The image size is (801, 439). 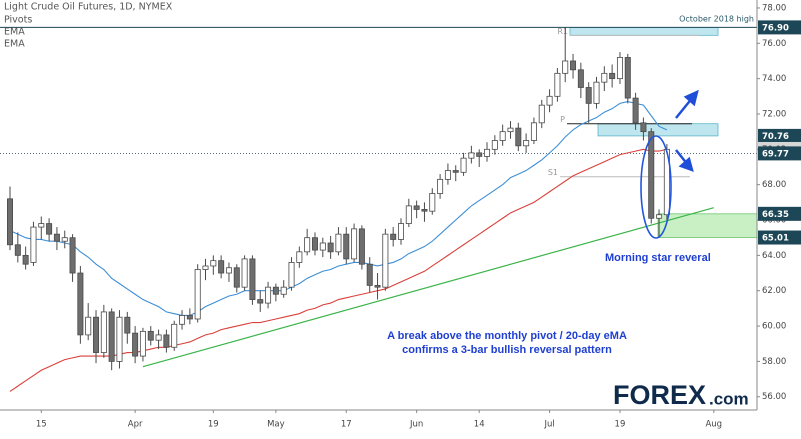 I want to click on y-tick-label: 78.00, so click(x=774, y=8).